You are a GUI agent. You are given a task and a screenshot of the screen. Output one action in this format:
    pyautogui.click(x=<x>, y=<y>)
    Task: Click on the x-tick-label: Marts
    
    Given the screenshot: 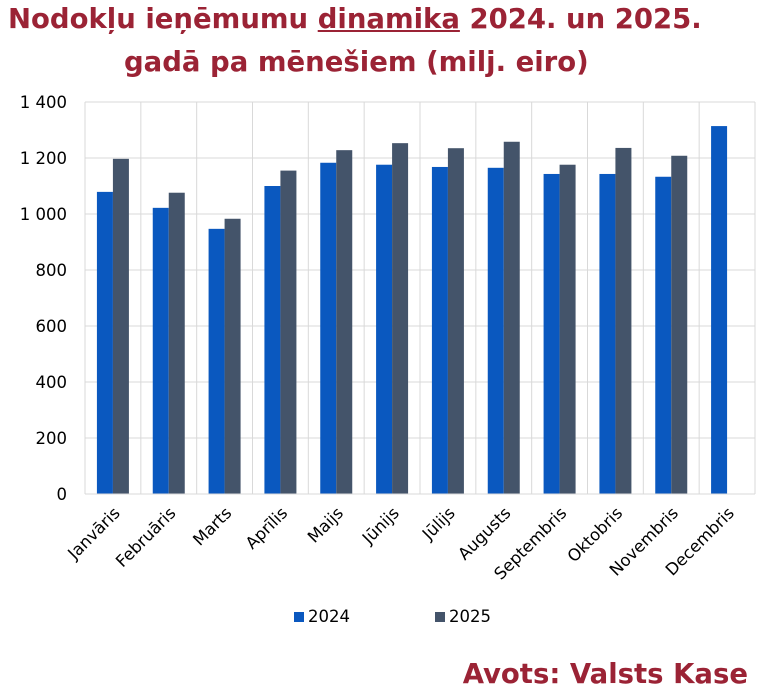 What is the action you would take?
    pyautogui.click(x=212, y=526)
    